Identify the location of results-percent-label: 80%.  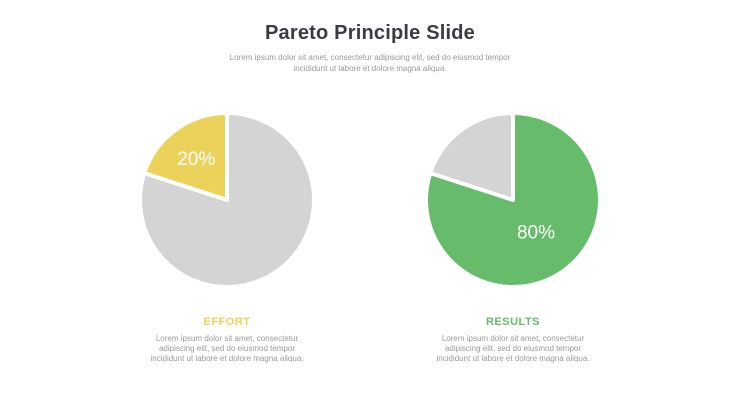
(536, 233).